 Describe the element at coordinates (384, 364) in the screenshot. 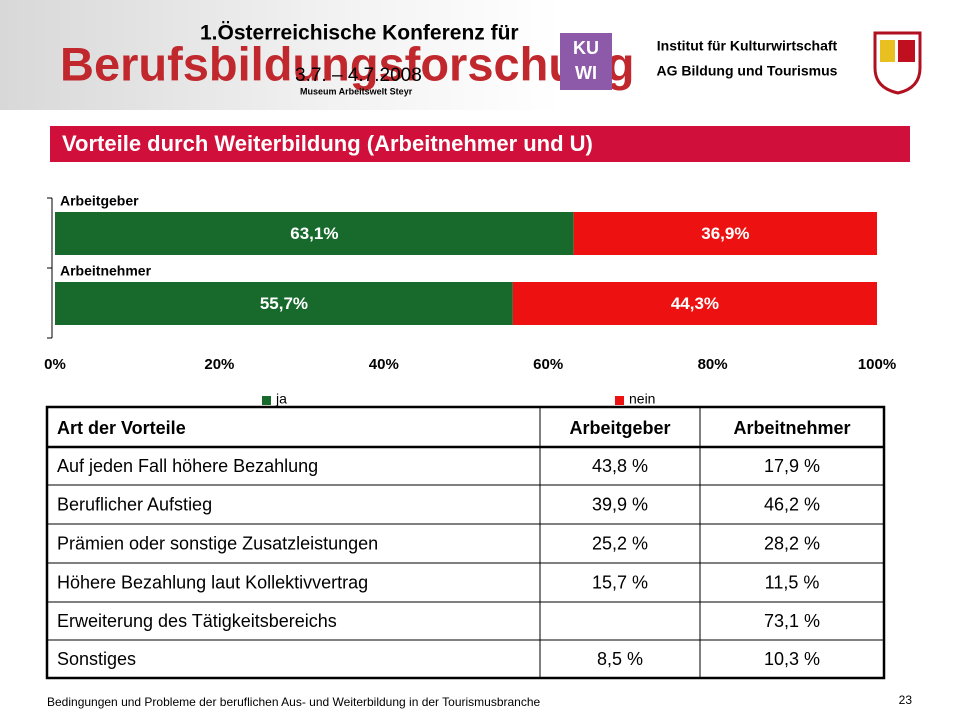

I see `x-tick-label: 40%` at that location.